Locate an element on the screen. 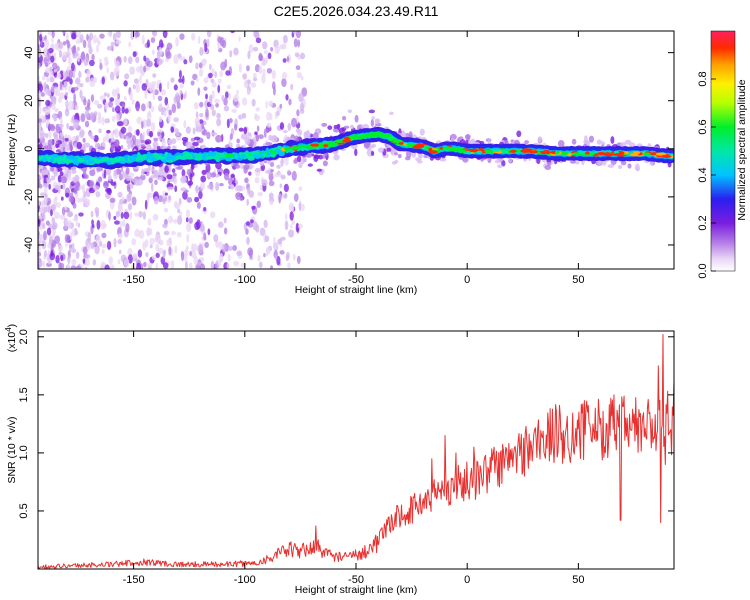  spectrogram-x-tick-label: -50 is located at coordinates (356, 280).